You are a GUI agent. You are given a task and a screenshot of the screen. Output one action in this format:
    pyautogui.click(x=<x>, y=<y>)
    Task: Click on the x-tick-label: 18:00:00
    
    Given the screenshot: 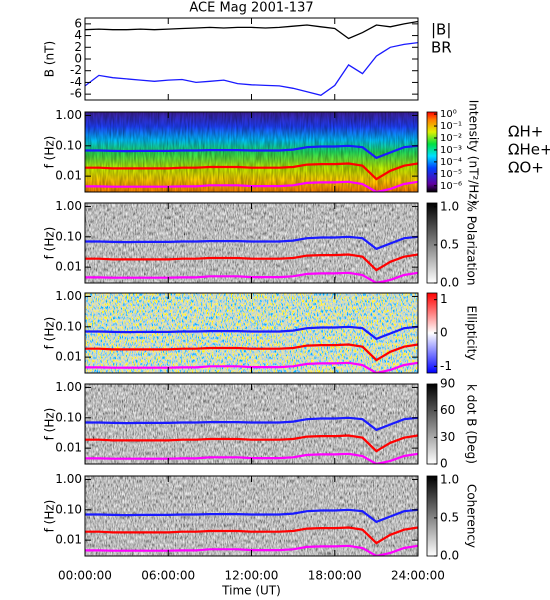 What is the action you would take?
    pyautogui.click(x=335, y=576)
    